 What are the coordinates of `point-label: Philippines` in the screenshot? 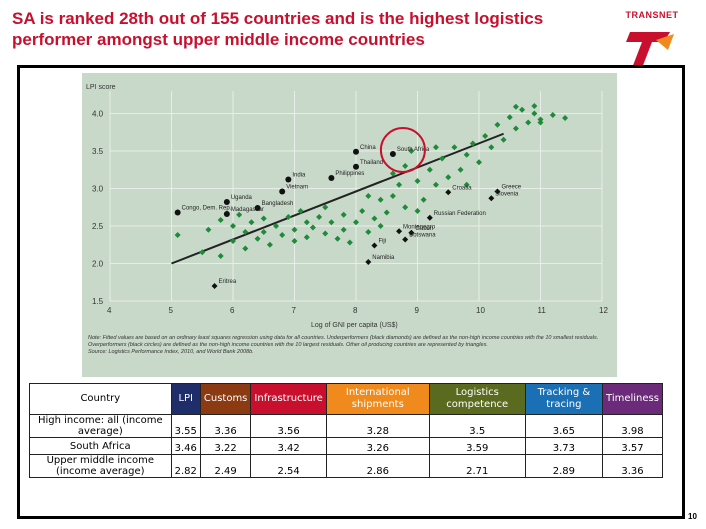 It's located at (349, 174).